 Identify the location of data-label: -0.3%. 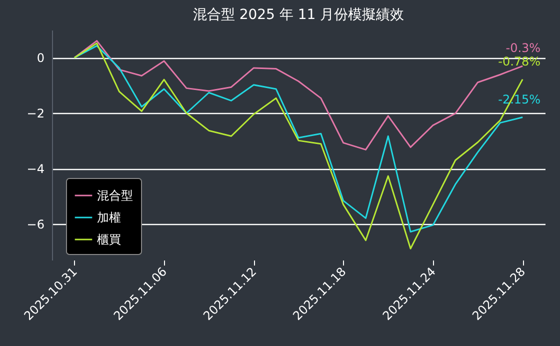
(523, 48).